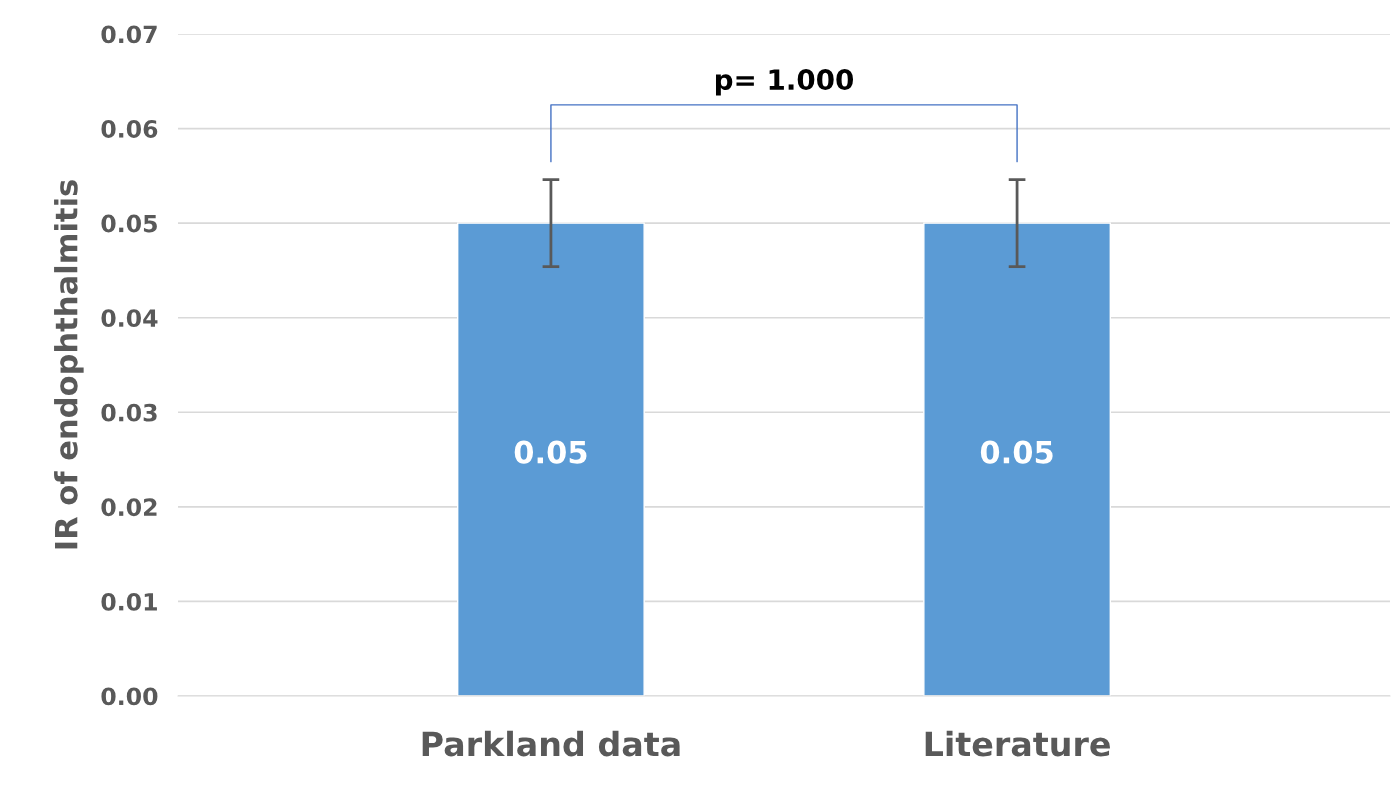 This screenshot has height=793, width=1395. I want to click on x-tick-label: Literature, so click(1017, 743).